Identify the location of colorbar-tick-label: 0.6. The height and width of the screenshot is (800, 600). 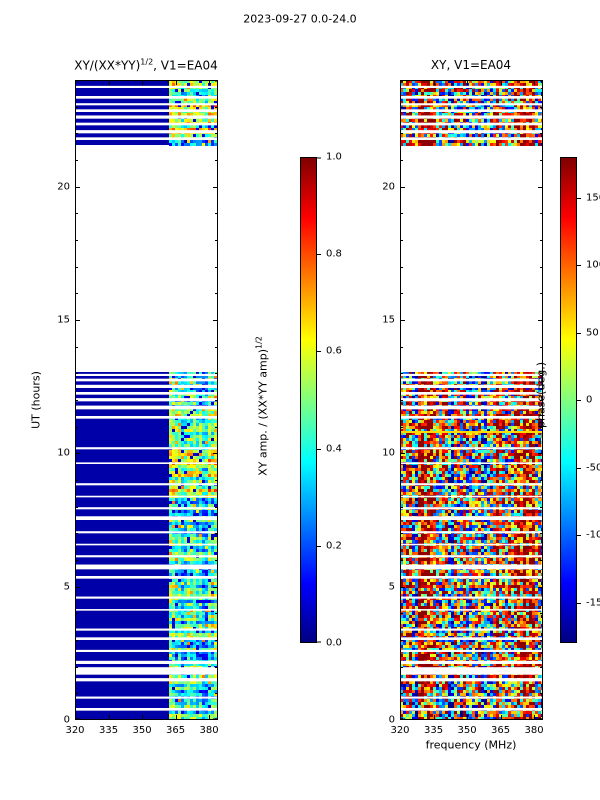
(334, 351).